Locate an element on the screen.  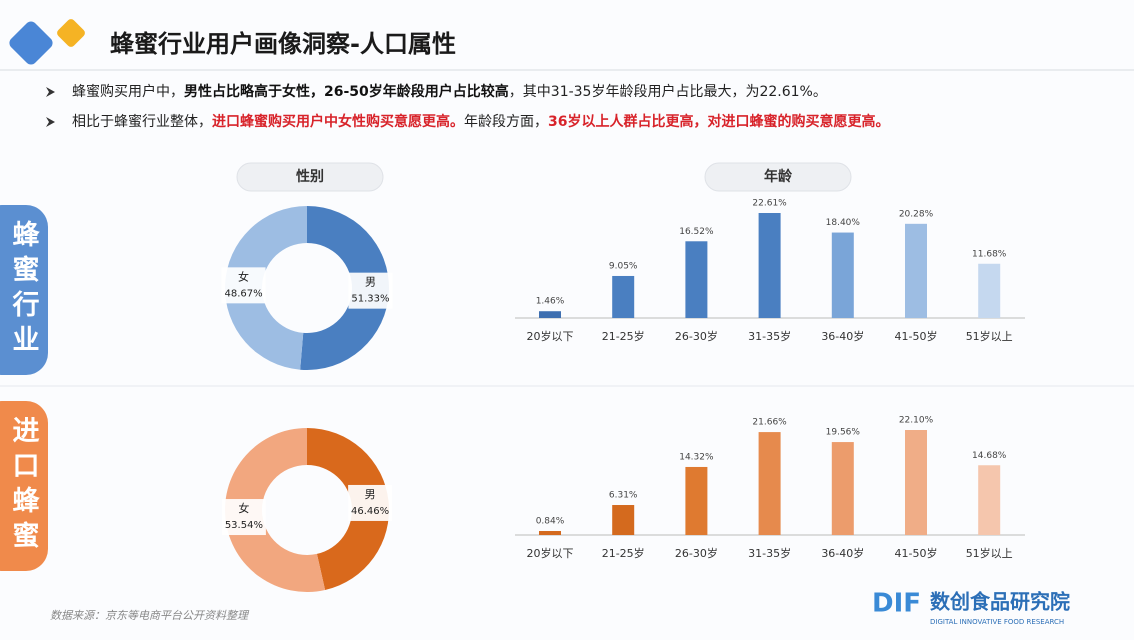
bar-value-label: 19.56% is located at coordinates (843, 433).